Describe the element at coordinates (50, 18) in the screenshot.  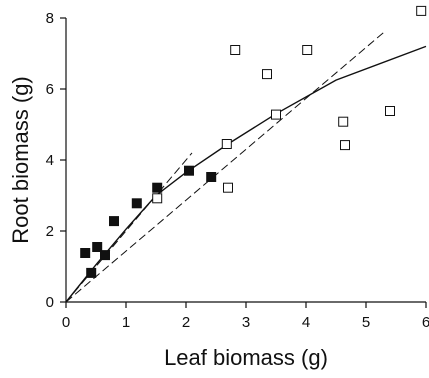
I see `y-tick-label: 8` at that location.